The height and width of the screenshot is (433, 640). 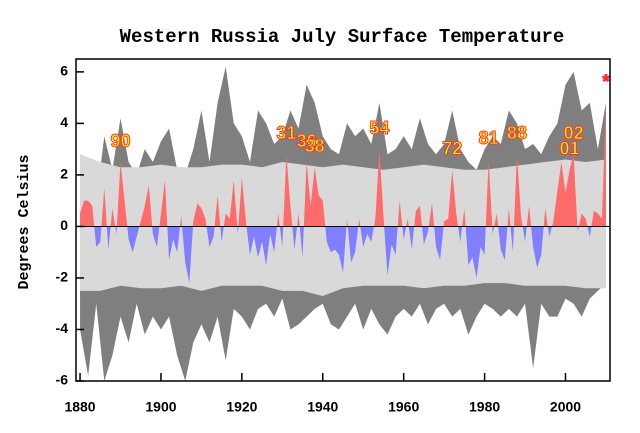 What do you see at coordinates (286, 133) in the screenshot?
I see `annotation: 31` at bounding box center [286, 133].